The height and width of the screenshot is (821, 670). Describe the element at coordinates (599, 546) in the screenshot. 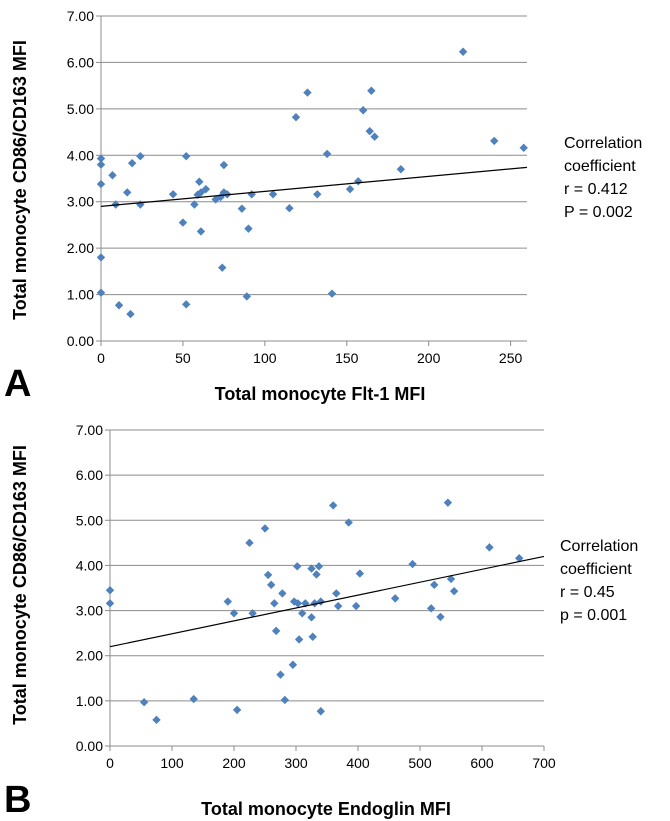

I see `panel-b-annotation-line-1: Correlation` at that location.